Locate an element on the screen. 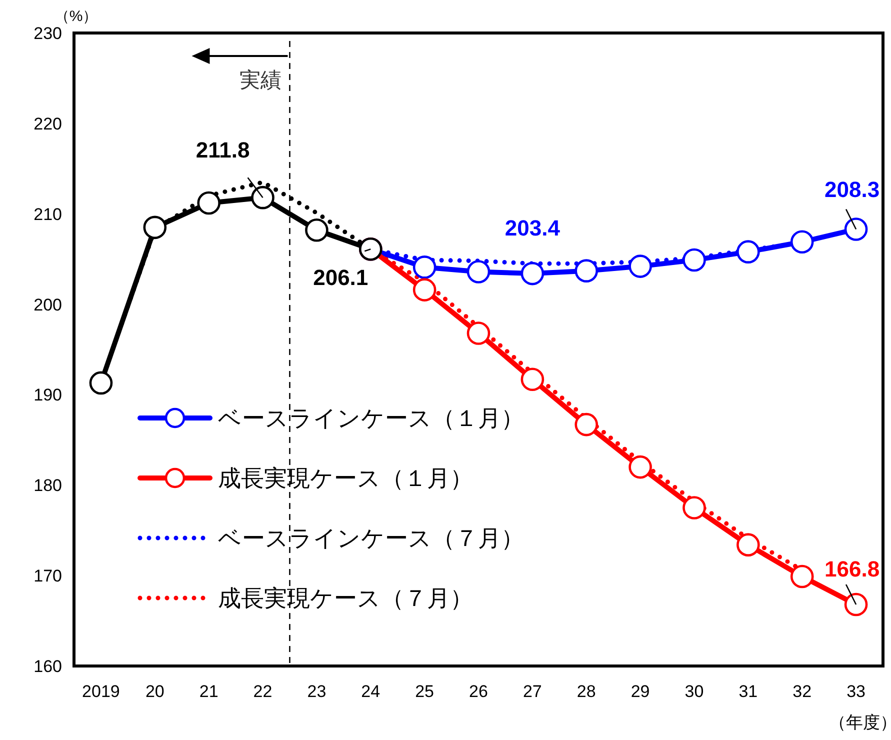  legend-label: 成長実現ケース（７月） is located at coordinates (345, 598).